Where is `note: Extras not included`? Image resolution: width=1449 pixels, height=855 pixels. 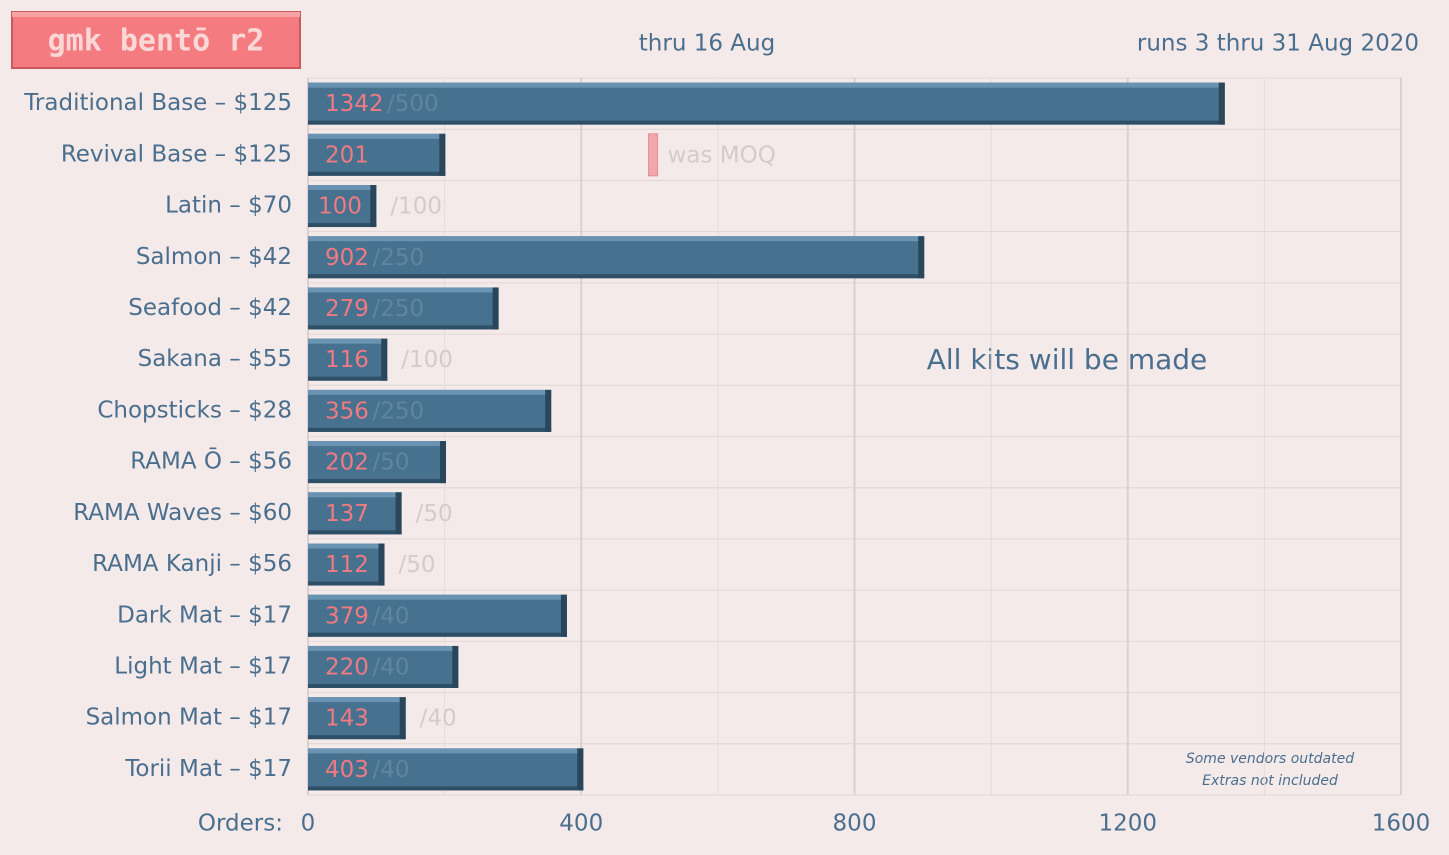 note: Extras not included is located at coordinates (1270, 781).